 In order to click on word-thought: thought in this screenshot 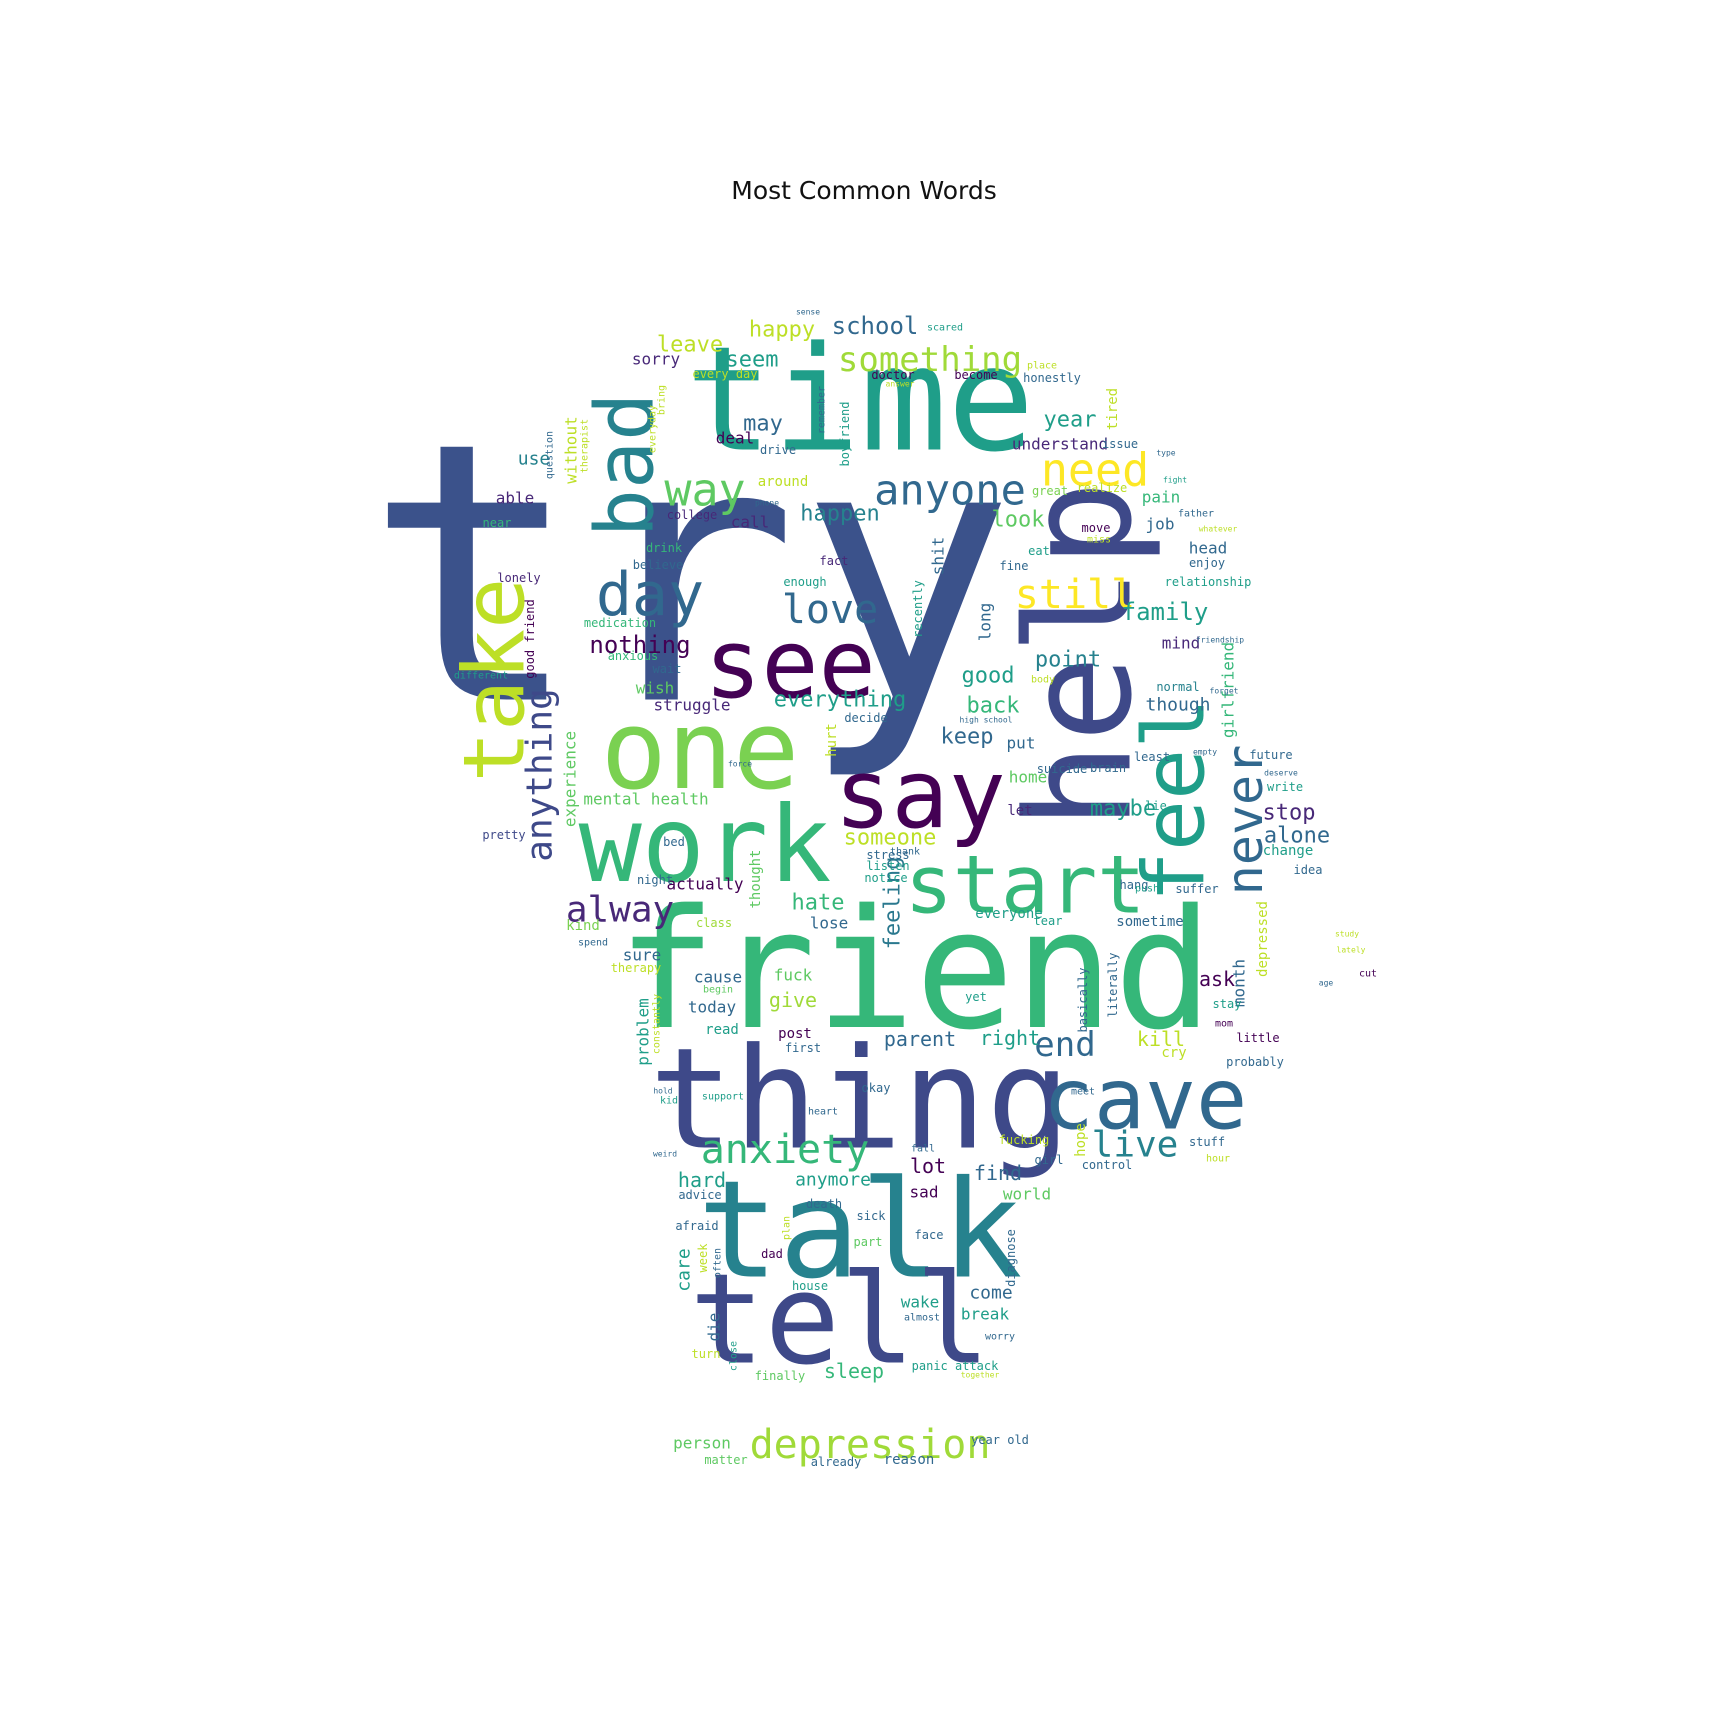, I will do `click(756, 878)`.